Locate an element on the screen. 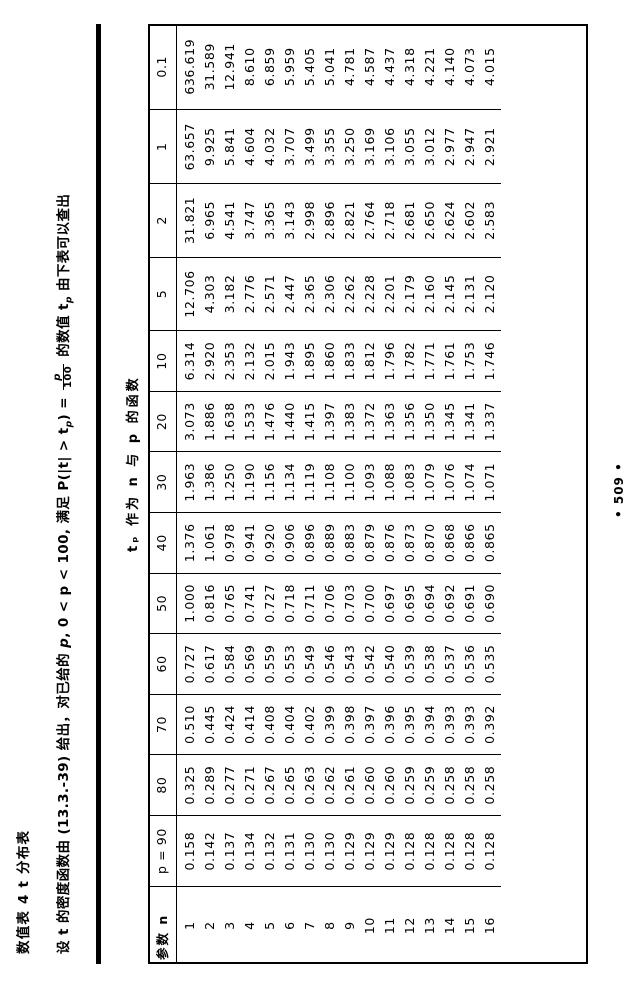  subtitle-range: , 0 < p < 100, 满足 is located at coordinates (64, 564).